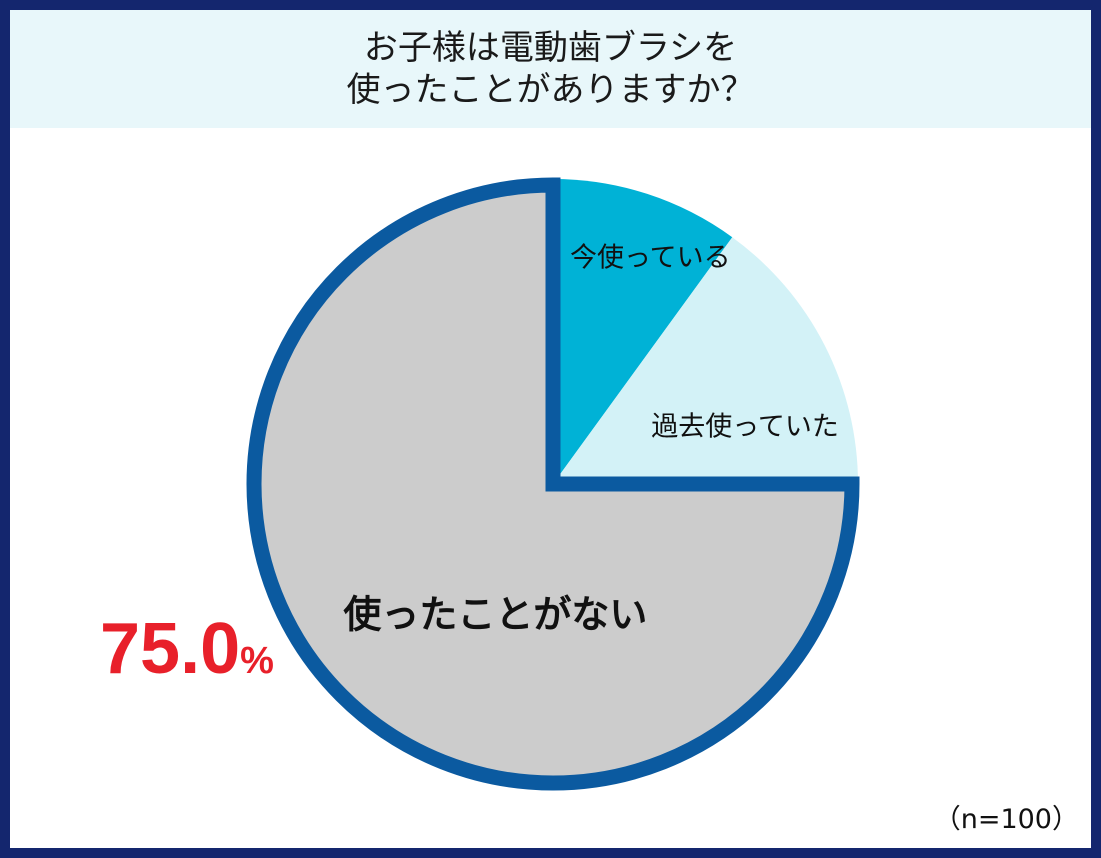 Image resolution: width=1101 pixels, height=858 pixels. Describe the element at coordinates (550, 90) in the screenshot. I see `chart-title-line-2: 使ったことがありますか？` at that location.